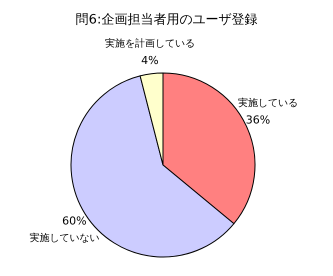  What do you see at coordinates (167, 20) in the screenshot?
I see `title: 問6:企画担当者用のユーザ登録` at bounding box center [167, 20].